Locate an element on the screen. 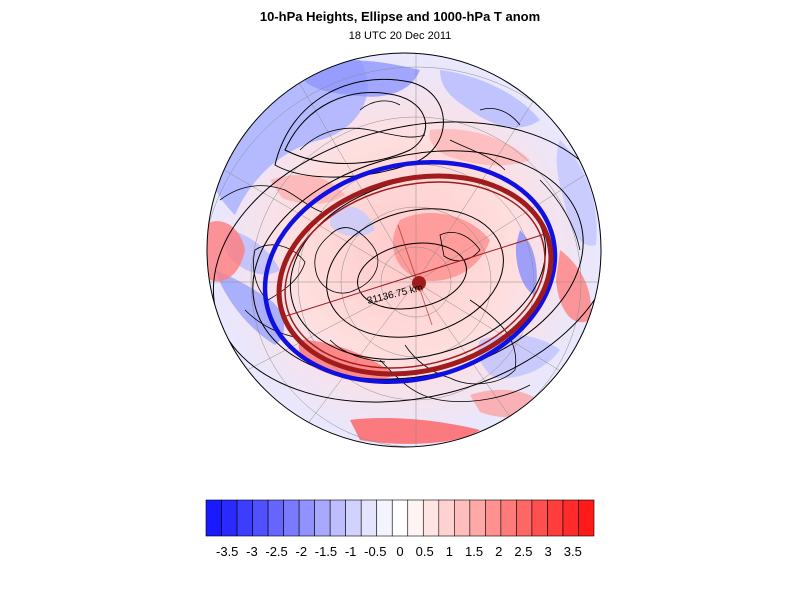  colorbar-boxes is located at coordinates (400, 518).